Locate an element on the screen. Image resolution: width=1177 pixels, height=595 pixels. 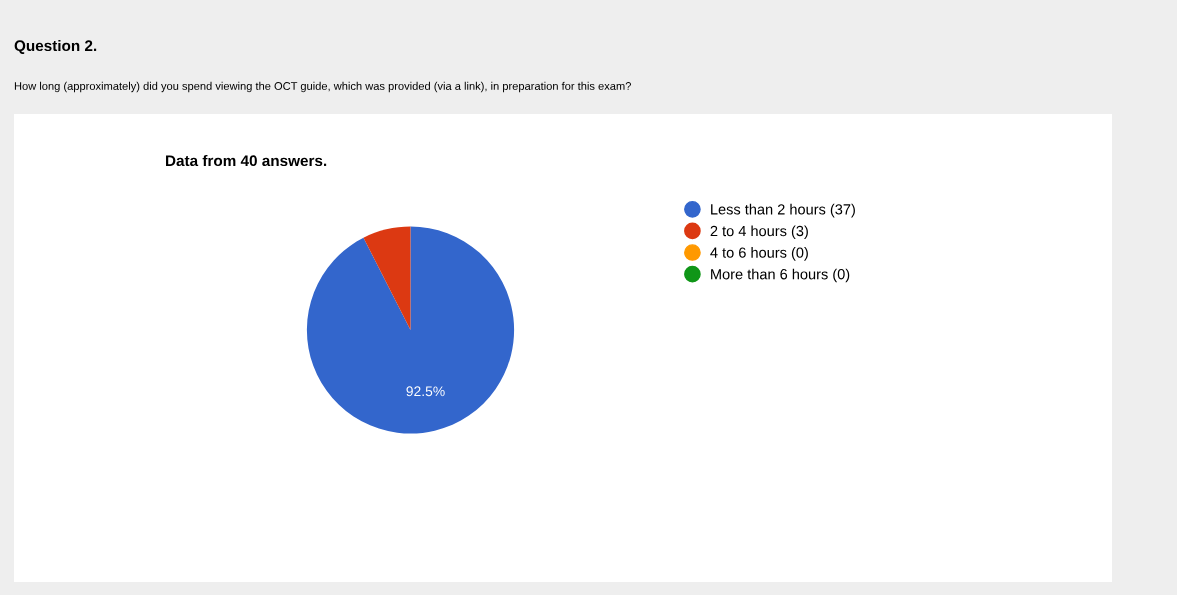
chart-subtitle: How long (approximately) did you spend viewing the OCT guide, which was provided (via a link), in preparation for this exam? is located at coordinates (322, 87).